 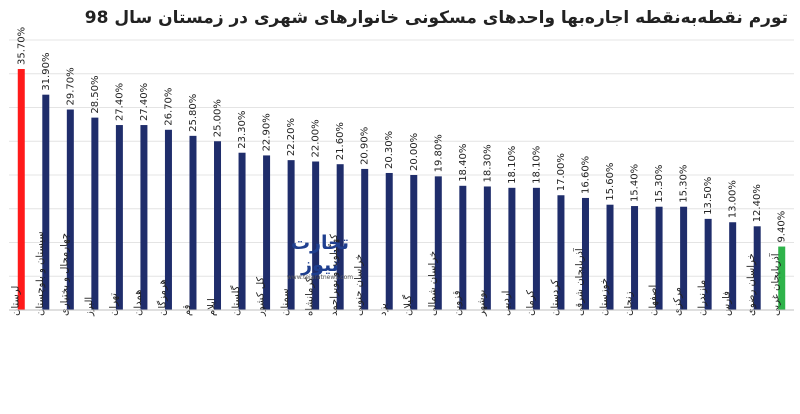 What do you see at coordinates (316, 138) in the screenshot?
I see `value-label: 22.00%` at bounding box center [316, 138].